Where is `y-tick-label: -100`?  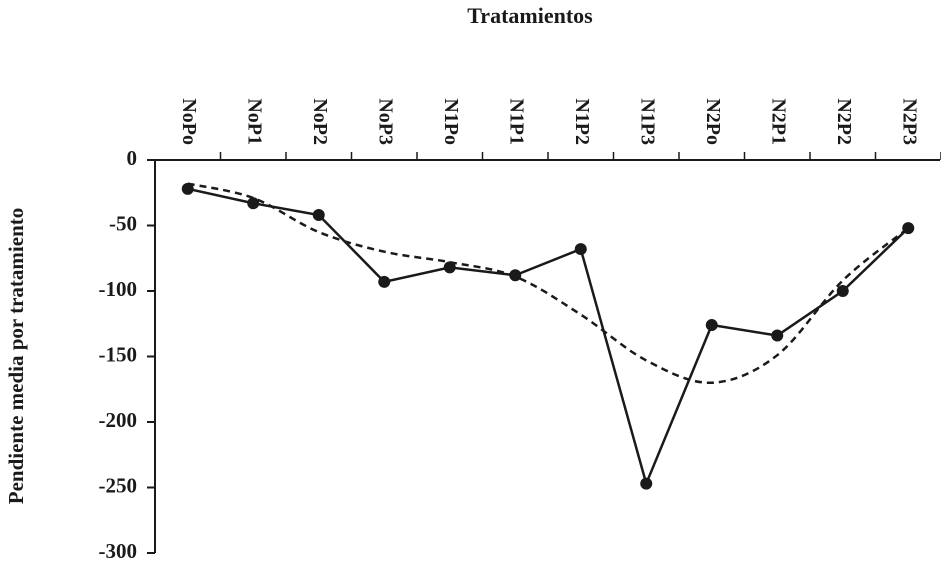
y-tick-label: -100 is located at coordinates (118, 289).